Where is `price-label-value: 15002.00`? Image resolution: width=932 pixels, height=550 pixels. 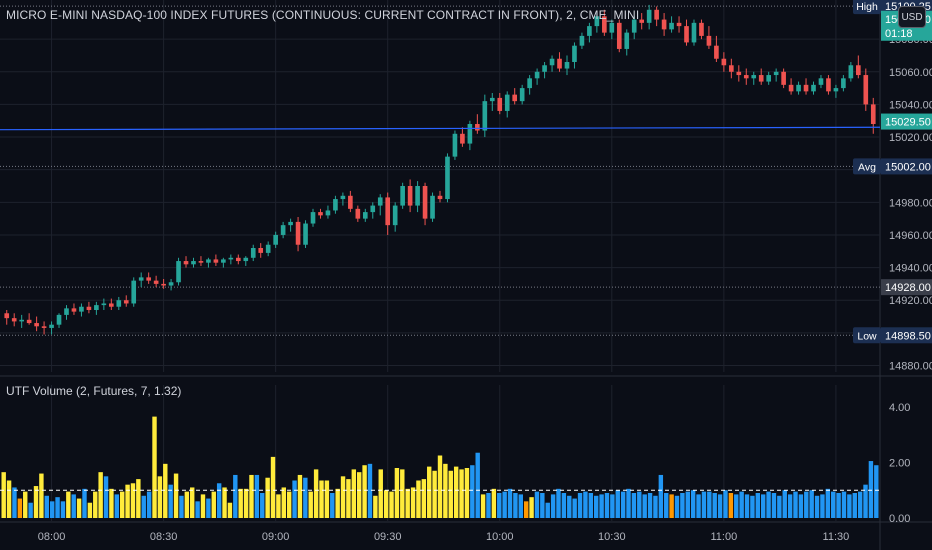
price-label-value: 15002.00 is located at coordinates (908, 167).